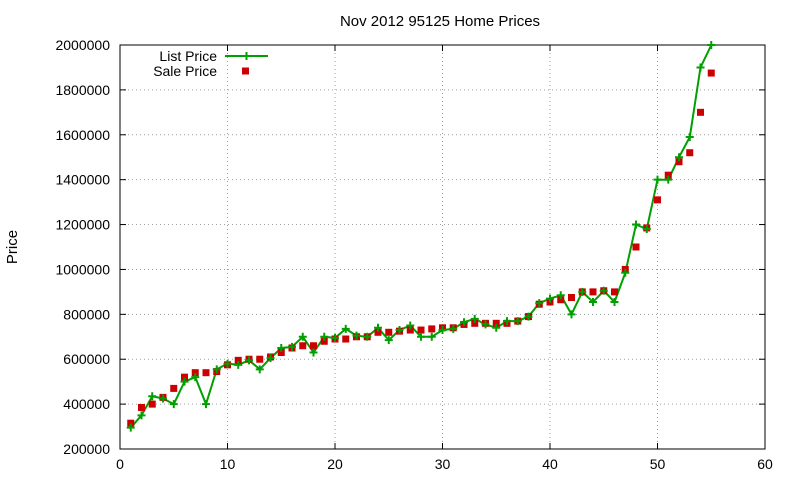 Image resolution: width=800 pixels, height=480 pixels. I want to click on legend-list-price-marker, so click(246, 56).